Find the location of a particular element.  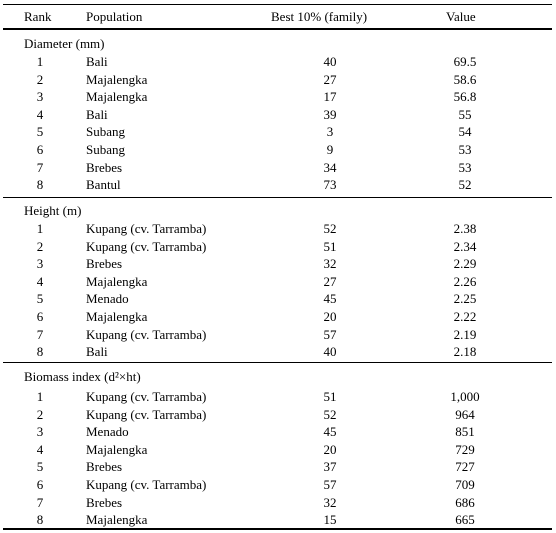

family-cell: 15 is located at coordinates (330, 520).